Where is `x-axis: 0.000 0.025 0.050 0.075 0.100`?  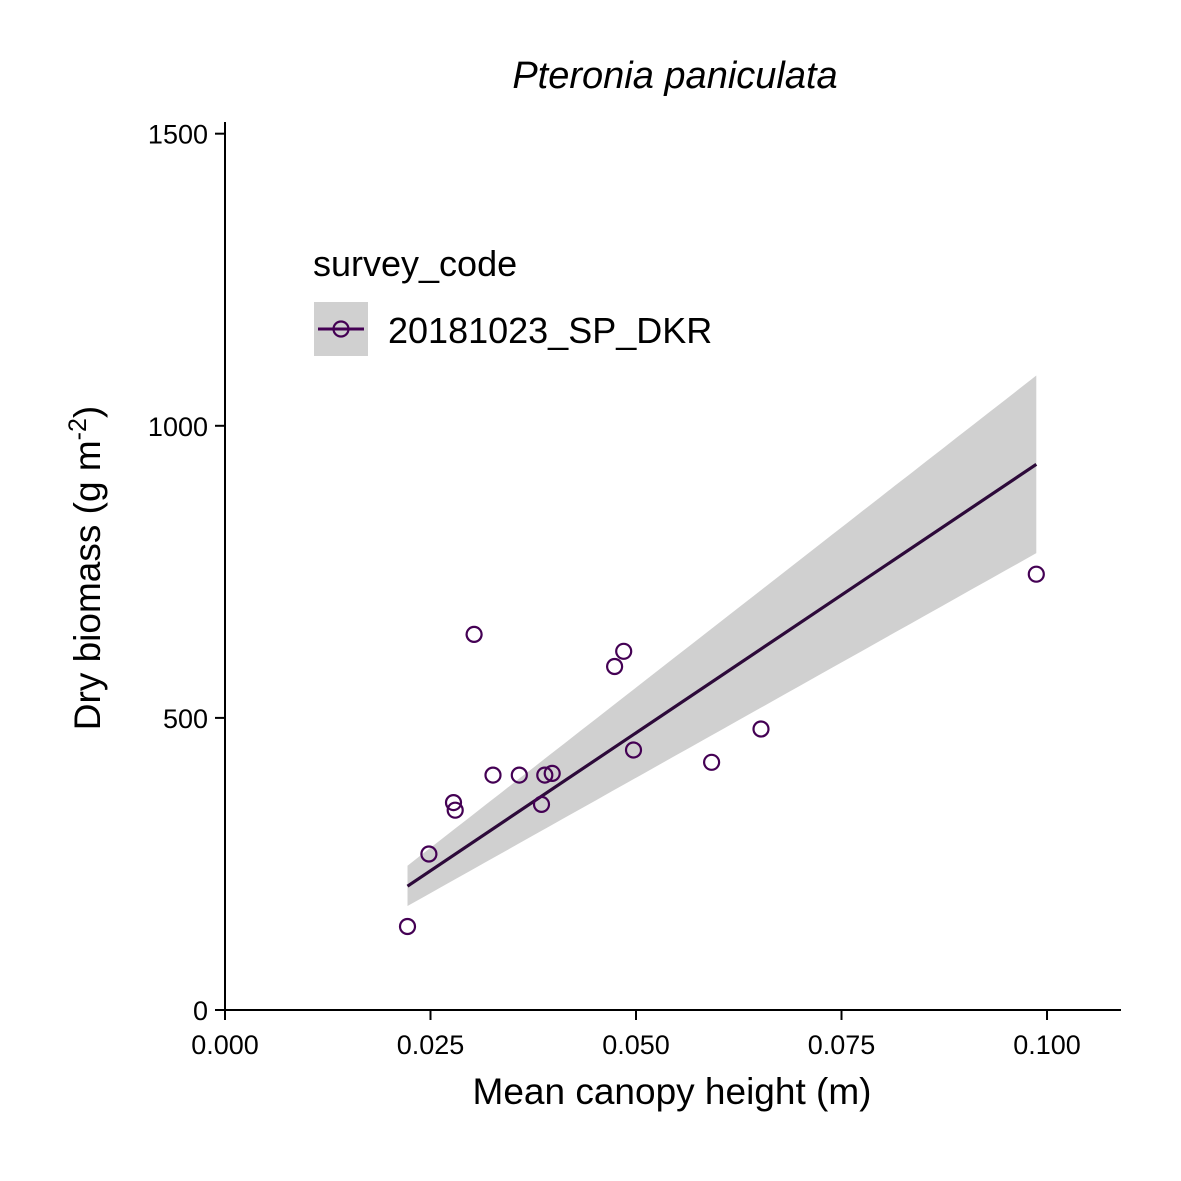 x-axis: 0.000 0.025 0.050 0.075 0.100 is located at coordinates (656, 1034).